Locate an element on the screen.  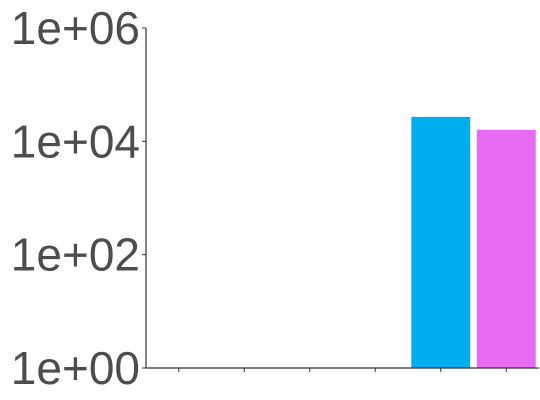
y-tick-label: 1e+04 is located at coordinates (75, 141).